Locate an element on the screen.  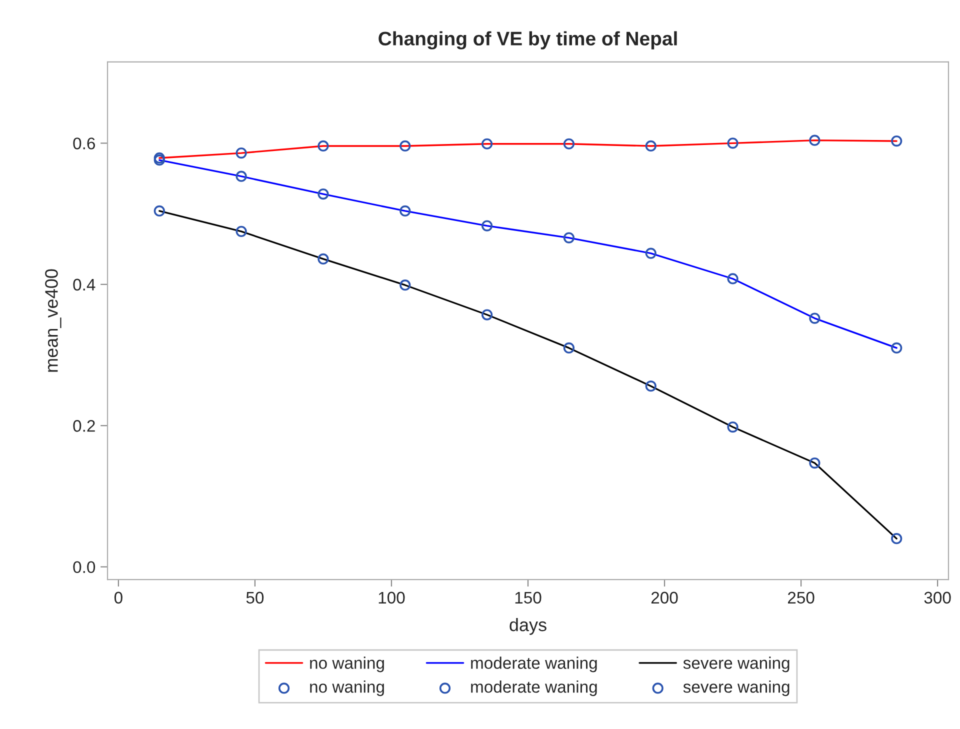
x-tick-label: 150 is located at coordinates (528, 598).